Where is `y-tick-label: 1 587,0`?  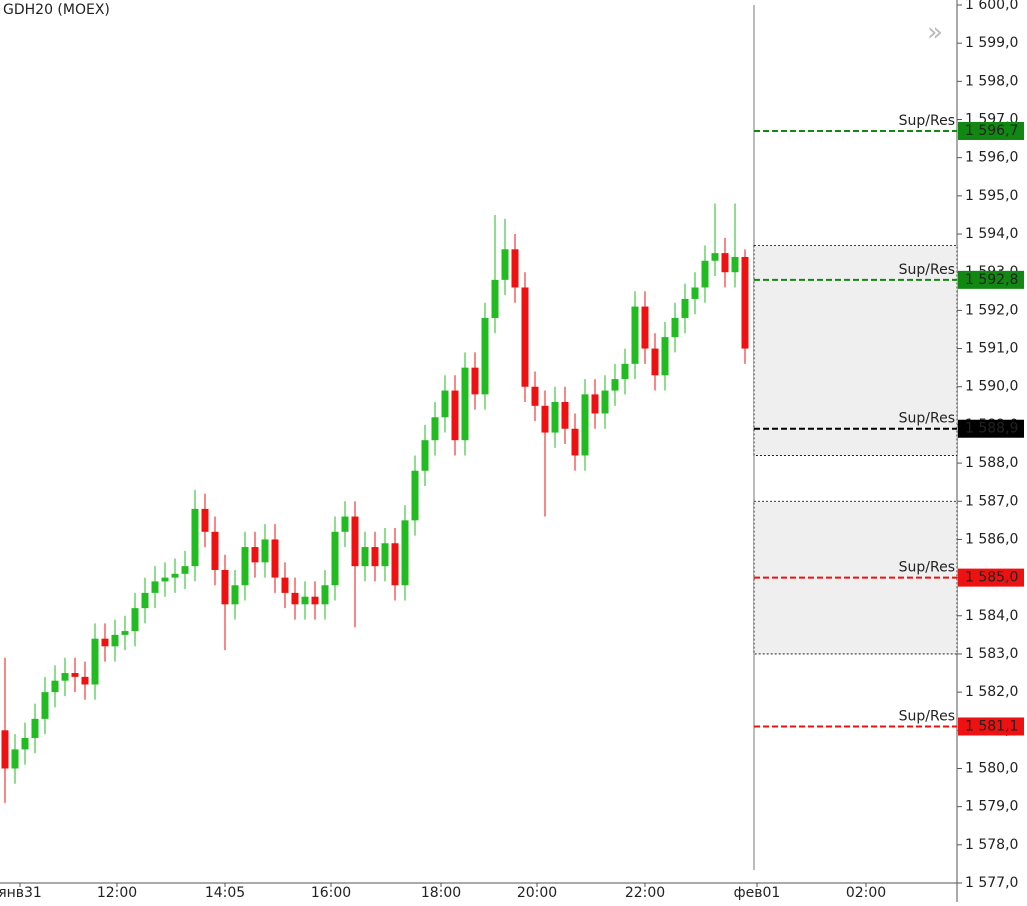 y-tick-label: 1 587,0 is located at coordinates (991, 501).